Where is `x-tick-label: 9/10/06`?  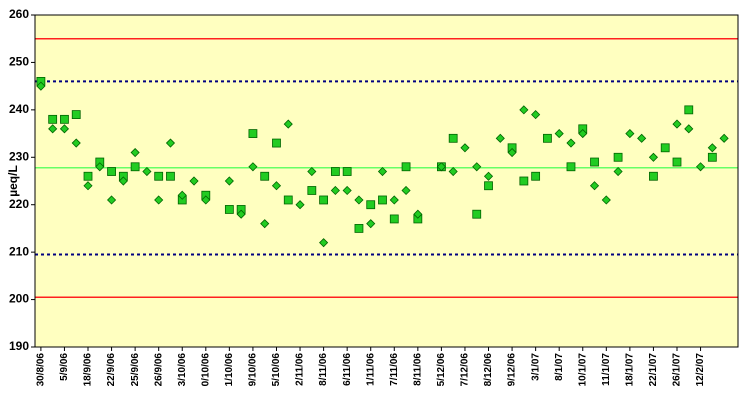
x-tick-label: 9/10/06 is located at coordinates (253, 370).